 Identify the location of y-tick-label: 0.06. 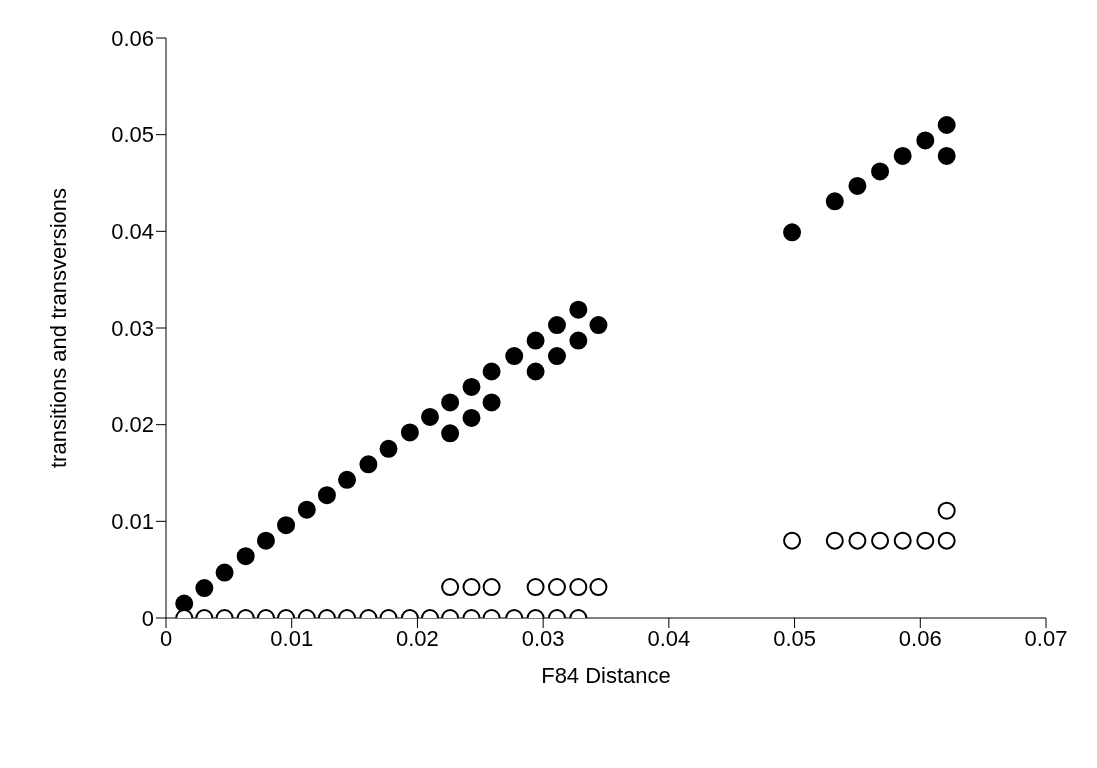
(132, 38).